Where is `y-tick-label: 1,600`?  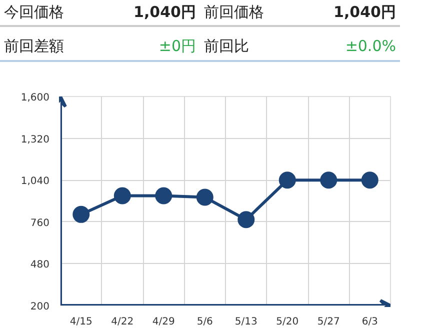
y-tick-label: 1,600 is located at coordinates (35, 98).